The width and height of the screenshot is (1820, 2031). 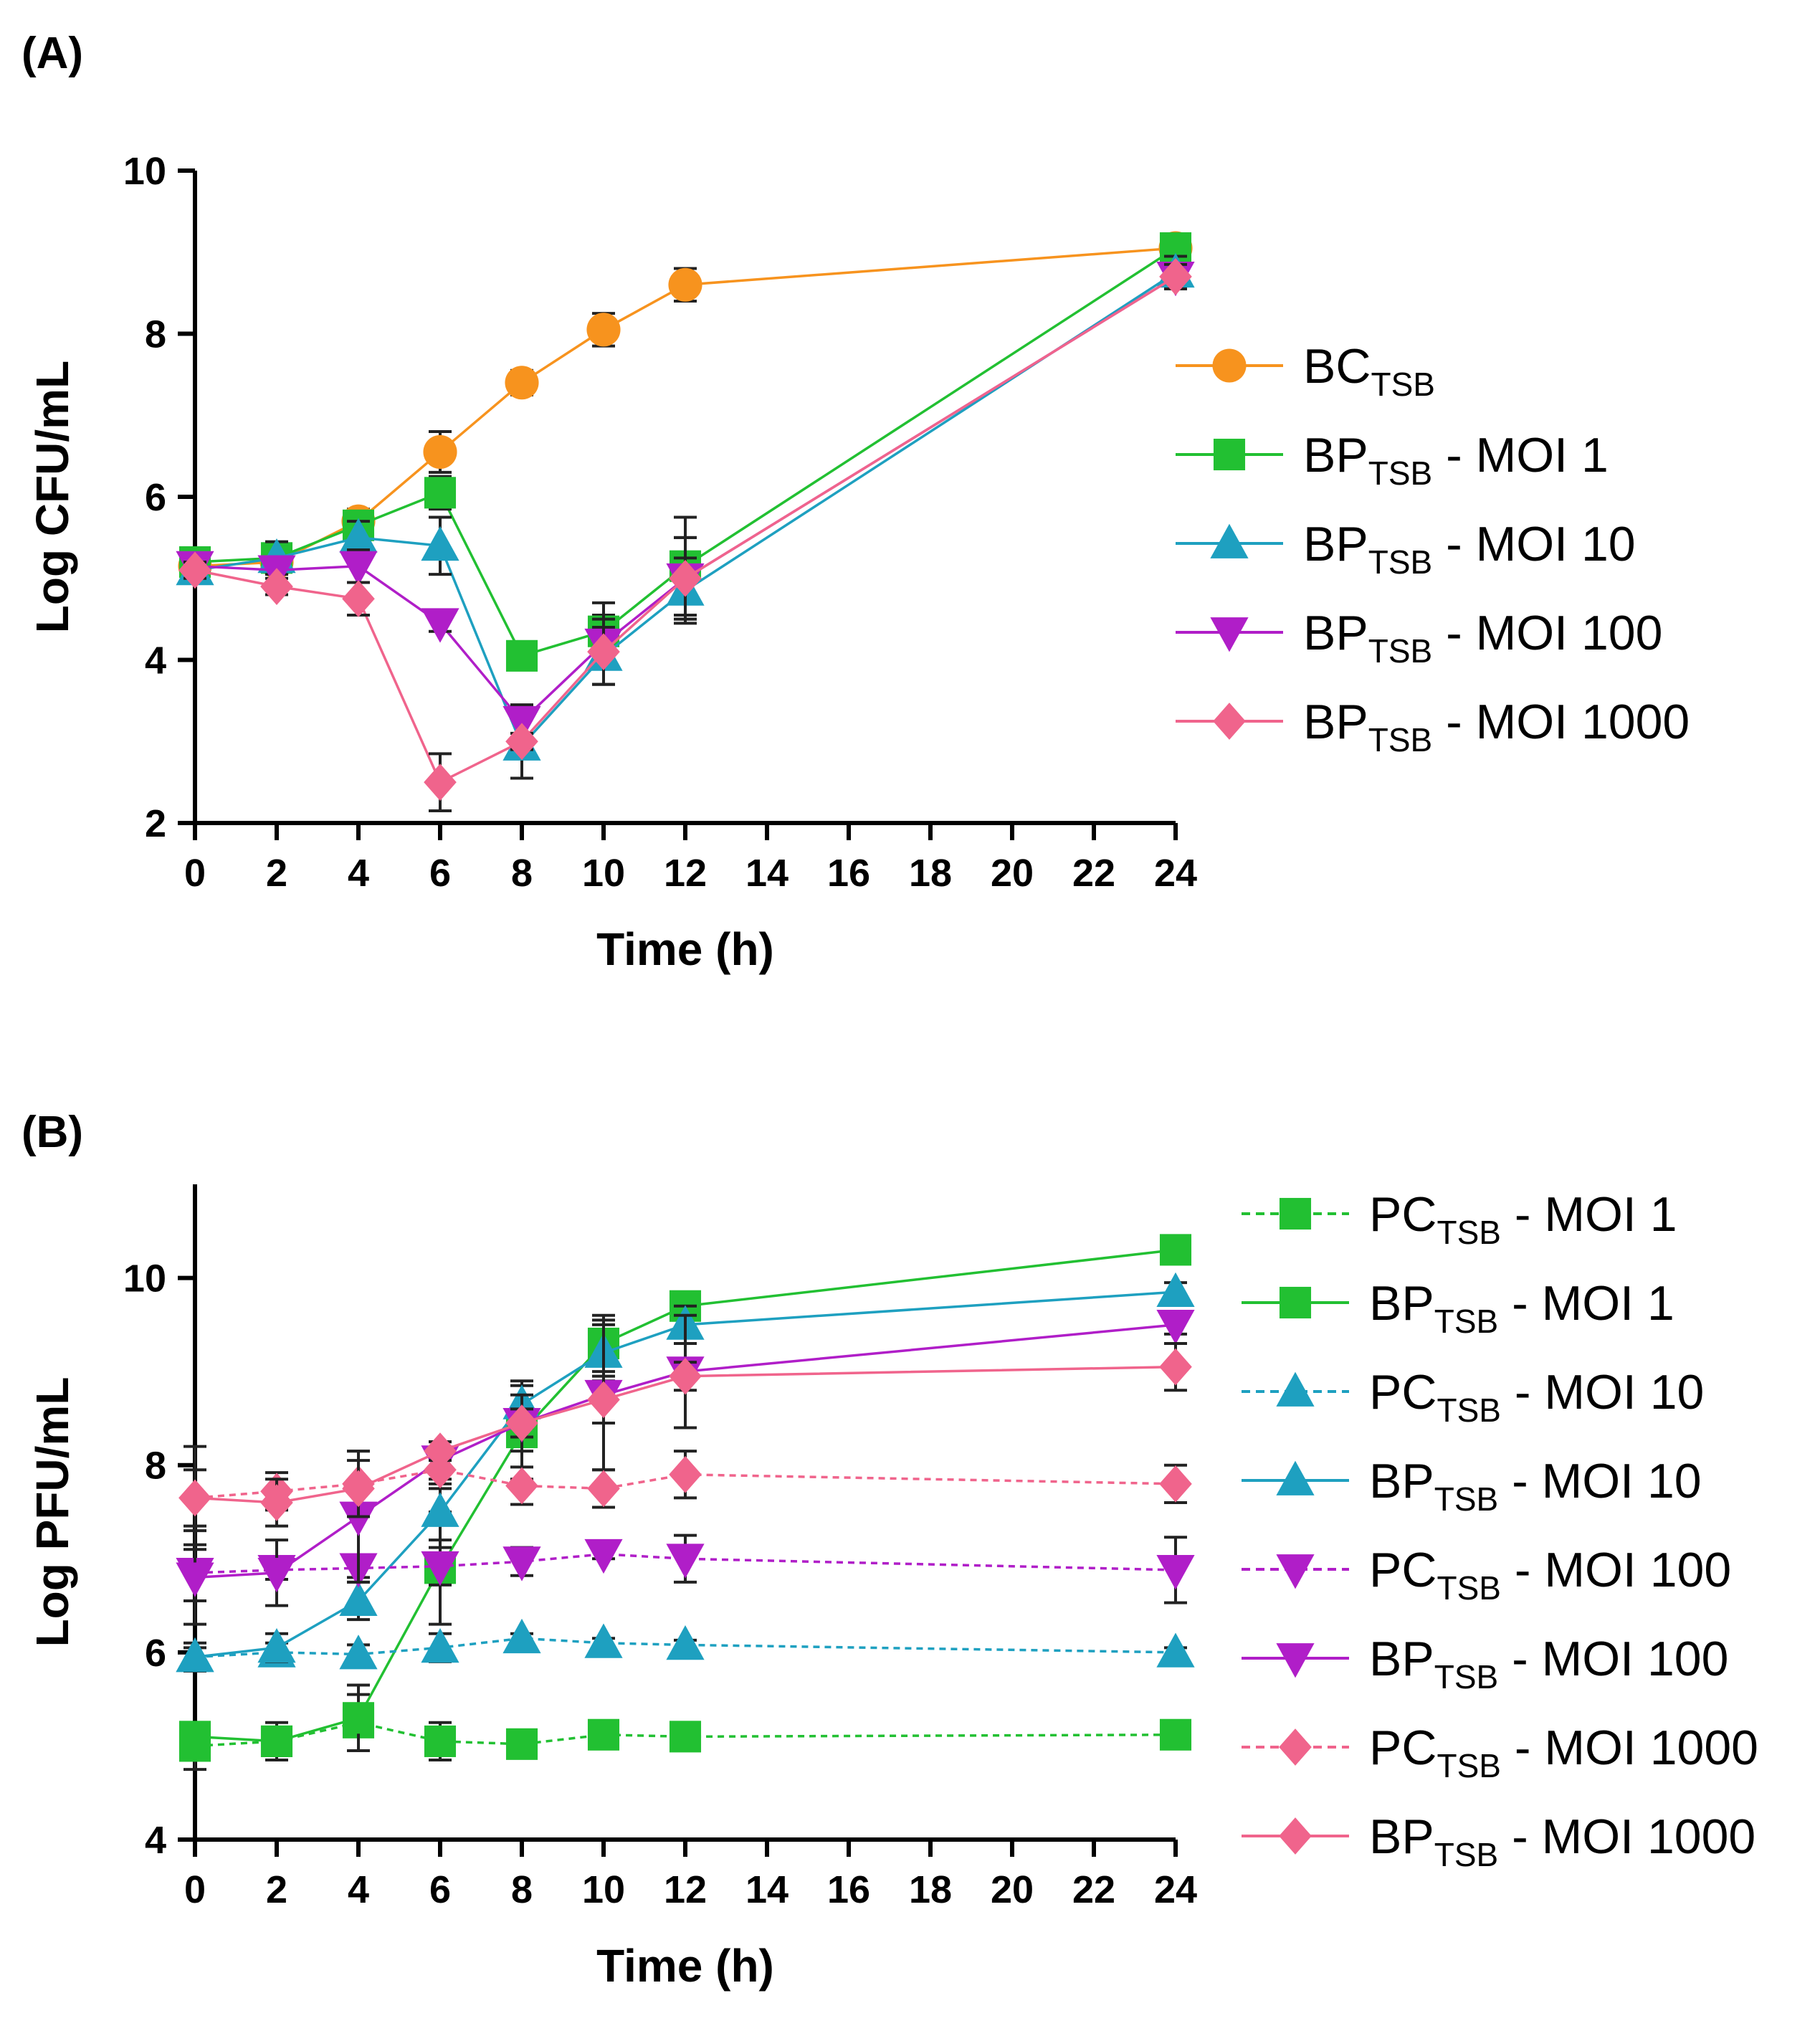 What do you see at coordinates (1093, 1889) in the screenshot?
I see `x-tick-label: 22` at bounding box center [1093, 1889].